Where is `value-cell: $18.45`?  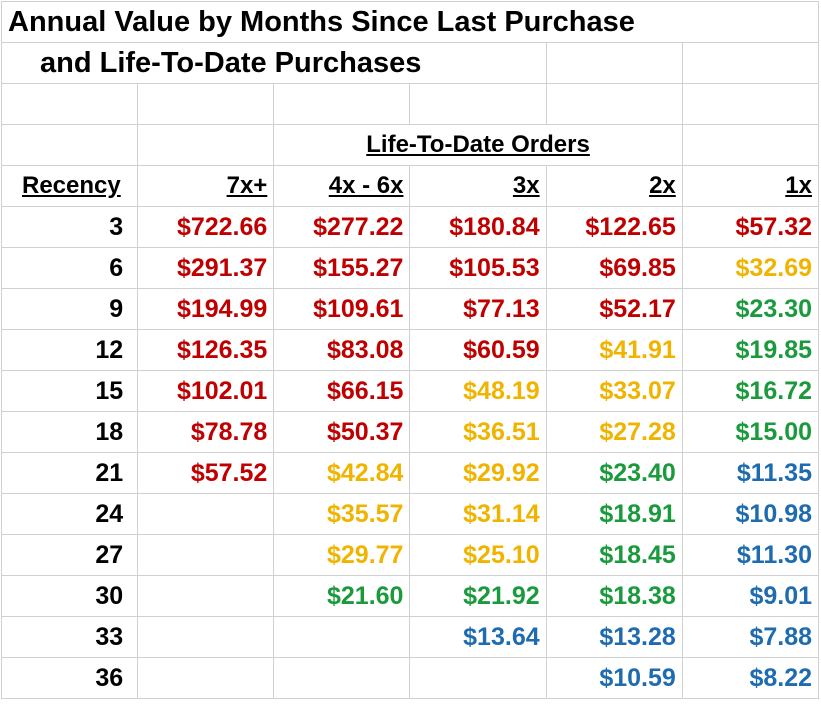 value-cell: $18.45 is located at coordinates (614, 555).